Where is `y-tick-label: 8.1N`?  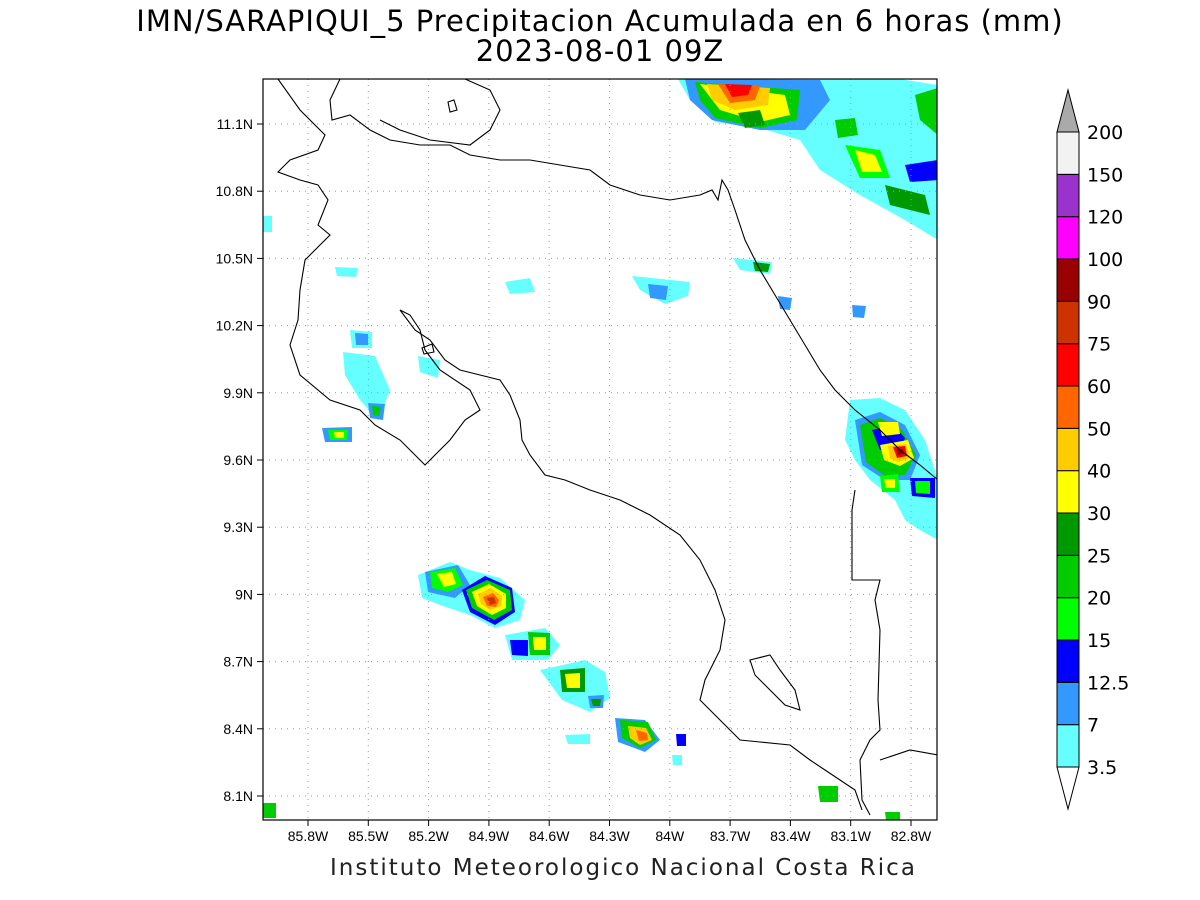
y-tick-label: 8.1N is located at coordinates (238, 796).